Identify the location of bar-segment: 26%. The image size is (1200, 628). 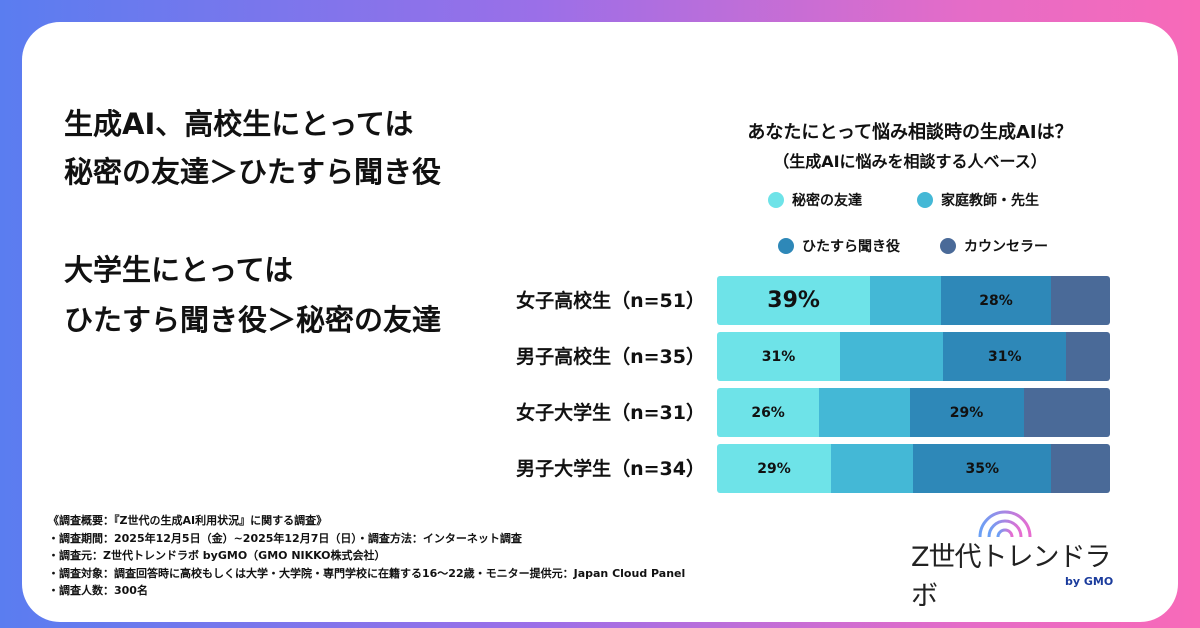
(768, 412).